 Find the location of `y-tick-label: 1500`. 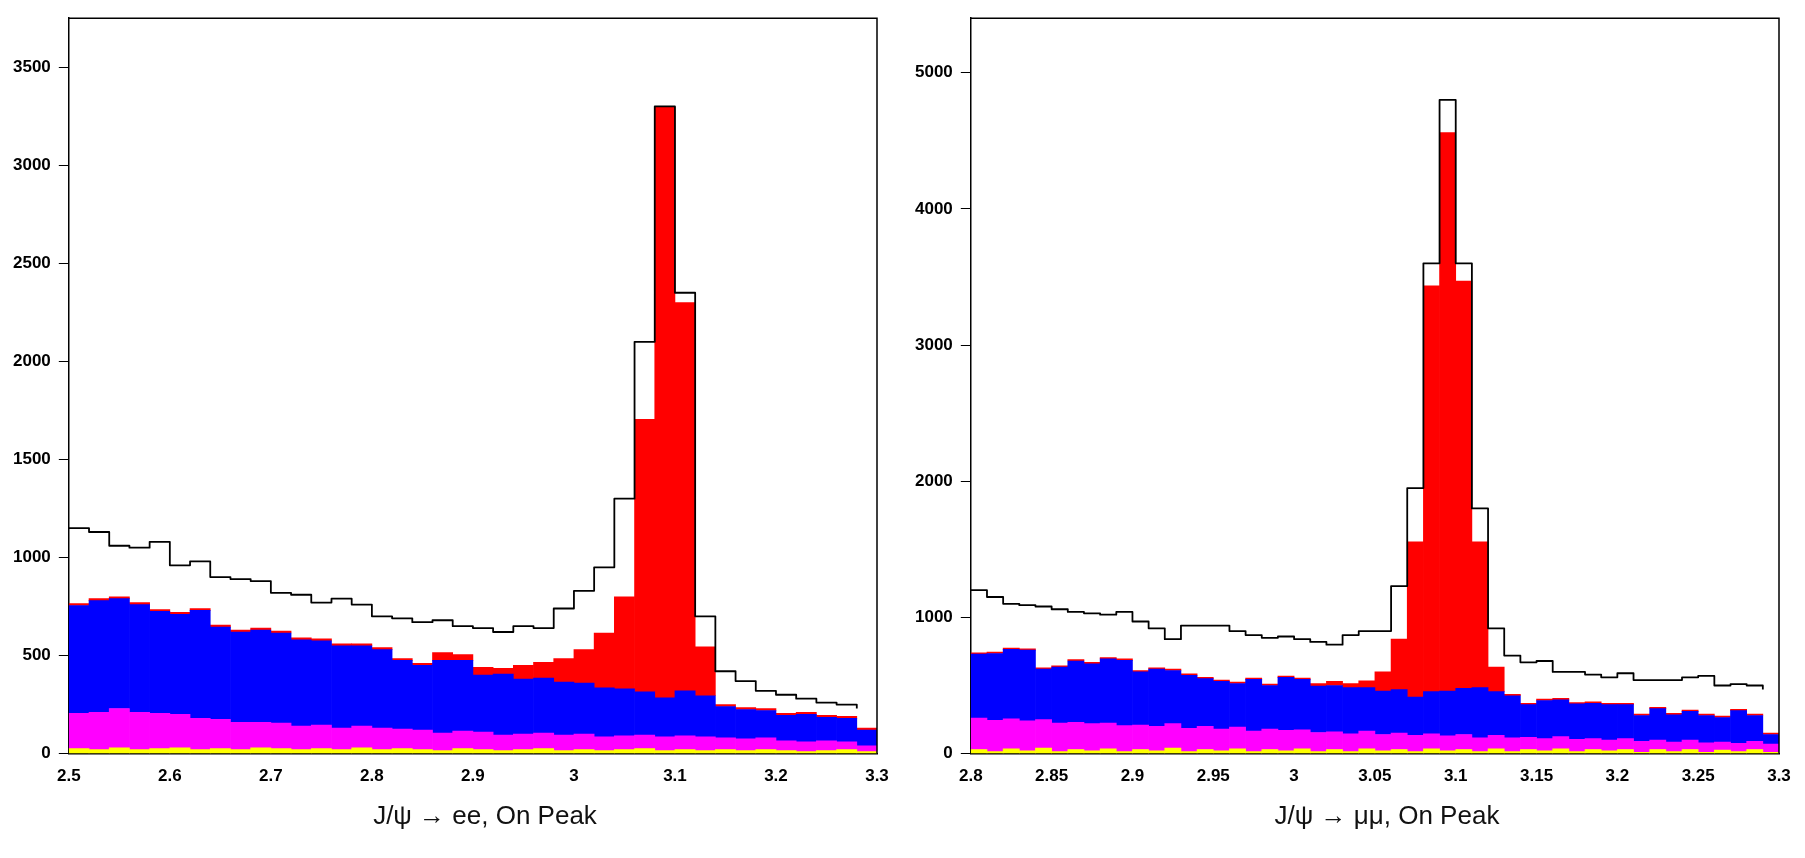

y-tick-label: 1500 is located at coordinates (31, 459).